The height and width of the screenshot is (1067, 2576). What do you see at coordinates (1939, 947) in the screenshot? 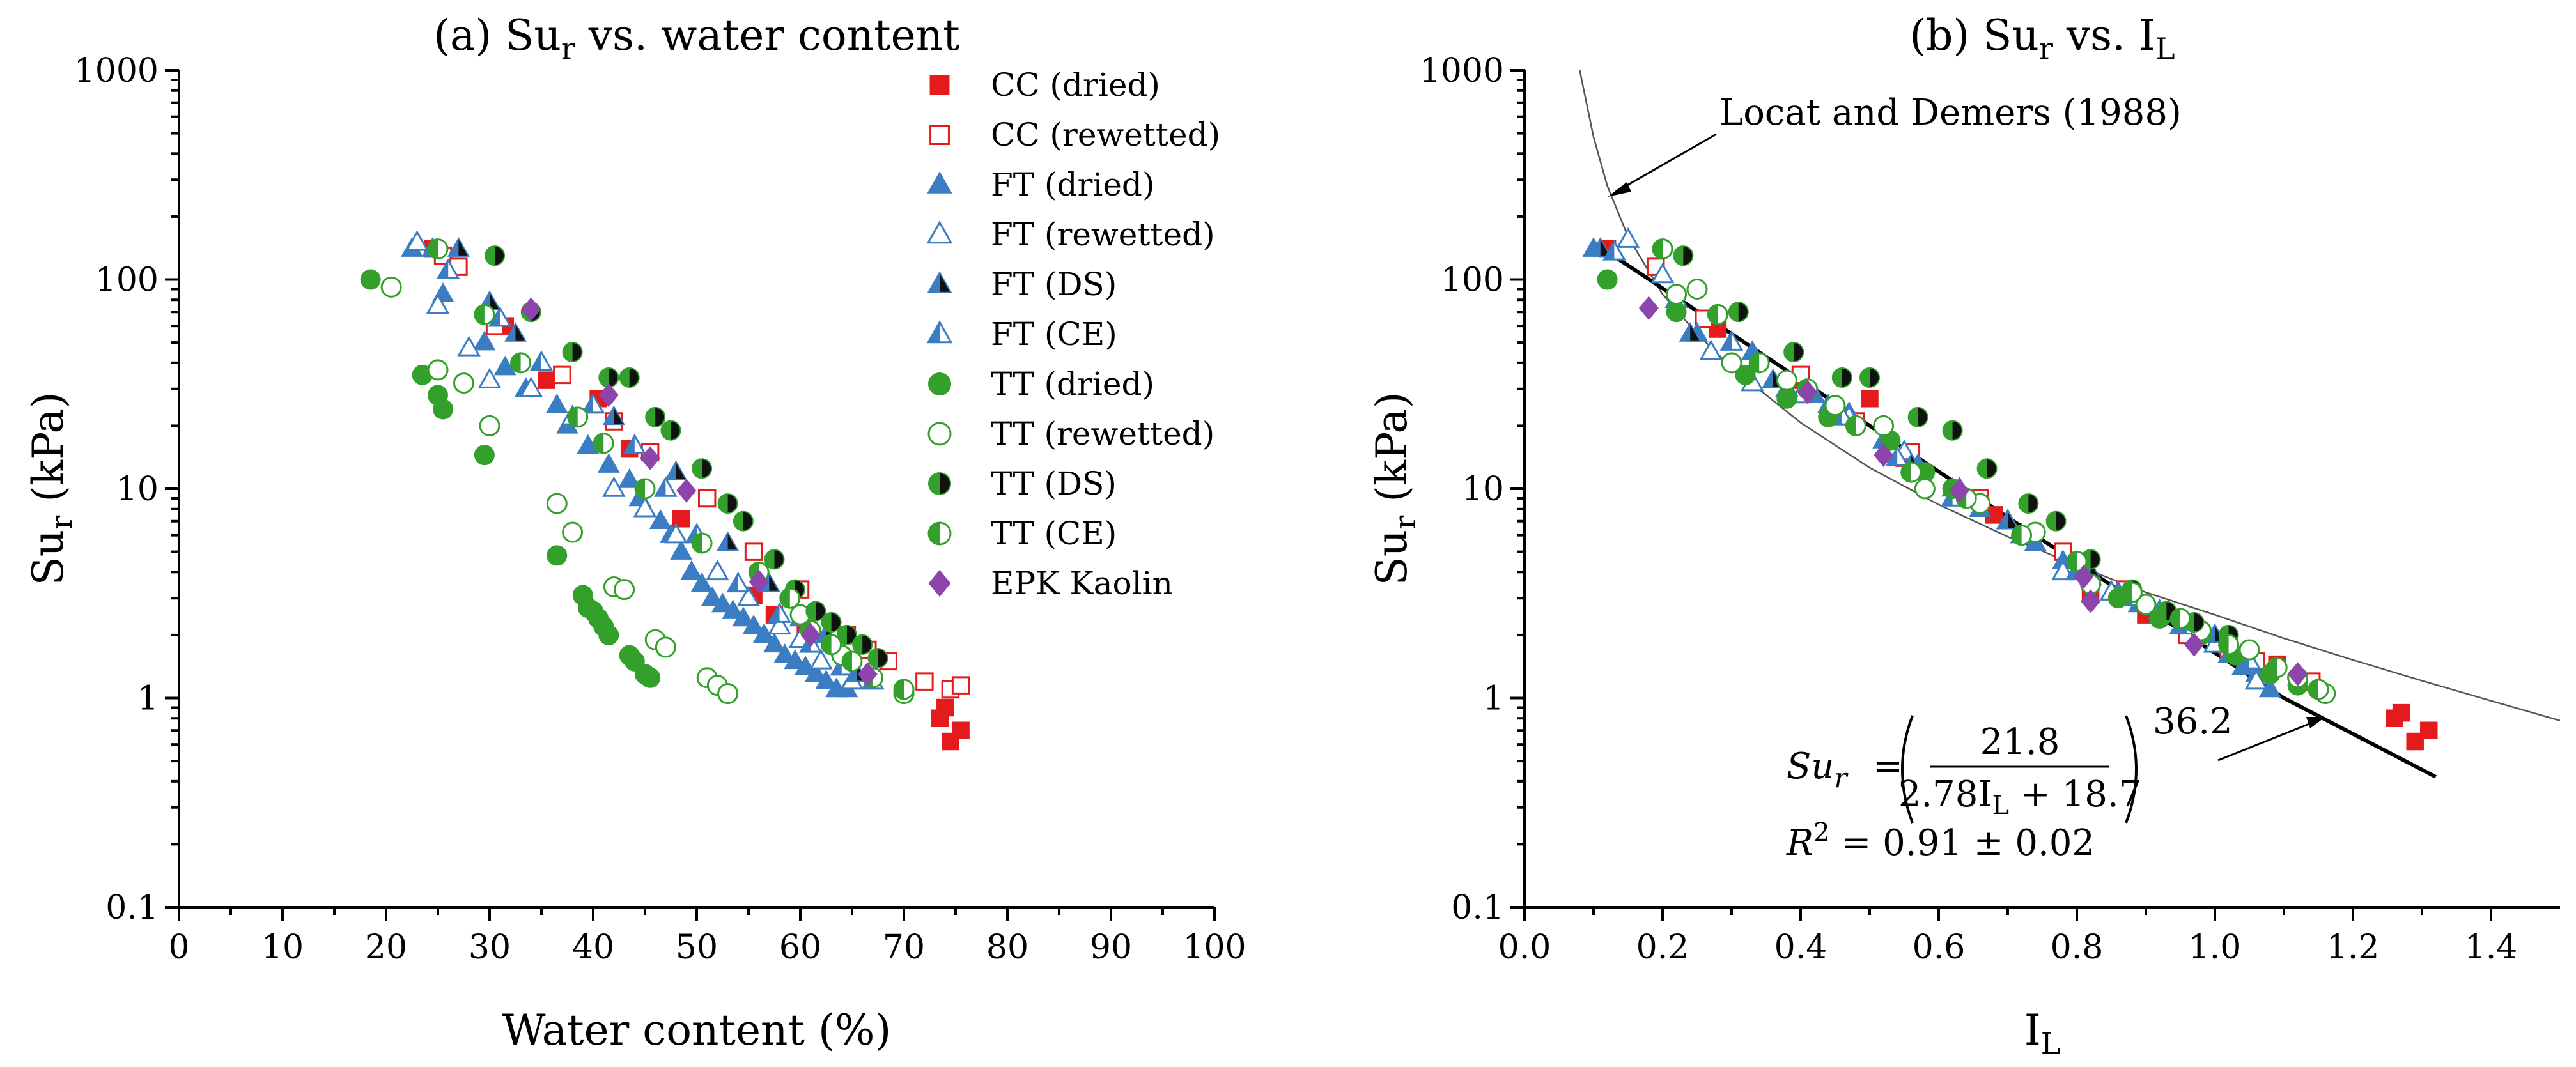
I see `chart-b-xtick-label: 0.6` at bounding box center [1939, 947].